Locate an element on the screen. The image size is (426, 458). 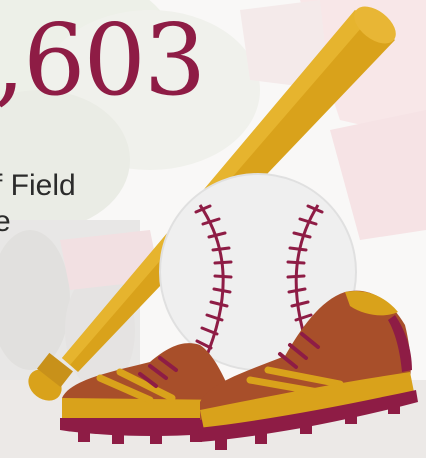
stat-description-line-1: f Field is located at coordinates (38, 185).